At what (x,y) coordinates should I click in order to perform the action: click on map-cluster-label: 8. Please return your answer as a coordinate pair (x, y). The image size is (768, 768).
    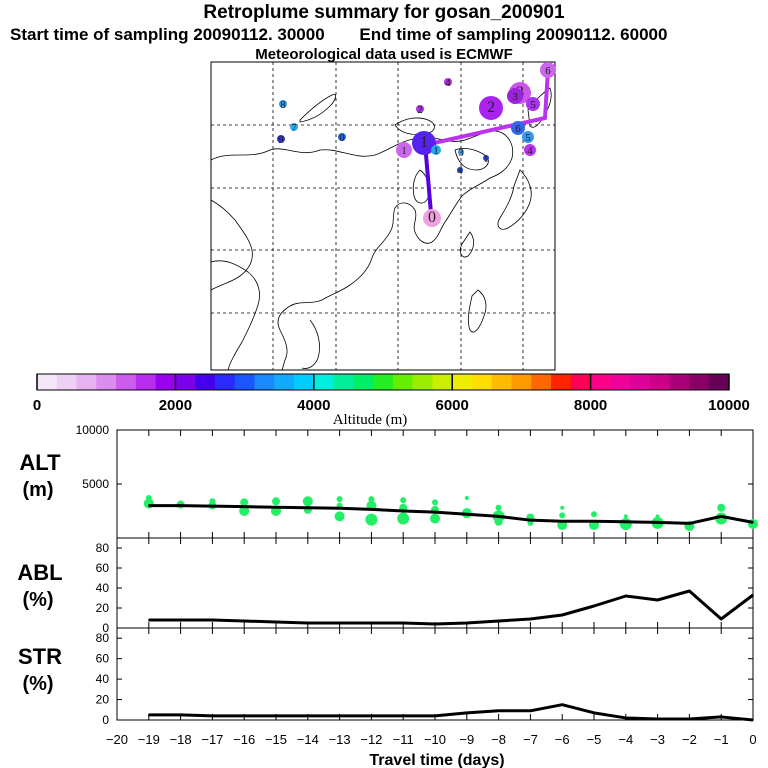
    Looking at the image, I should click on (283, 105).